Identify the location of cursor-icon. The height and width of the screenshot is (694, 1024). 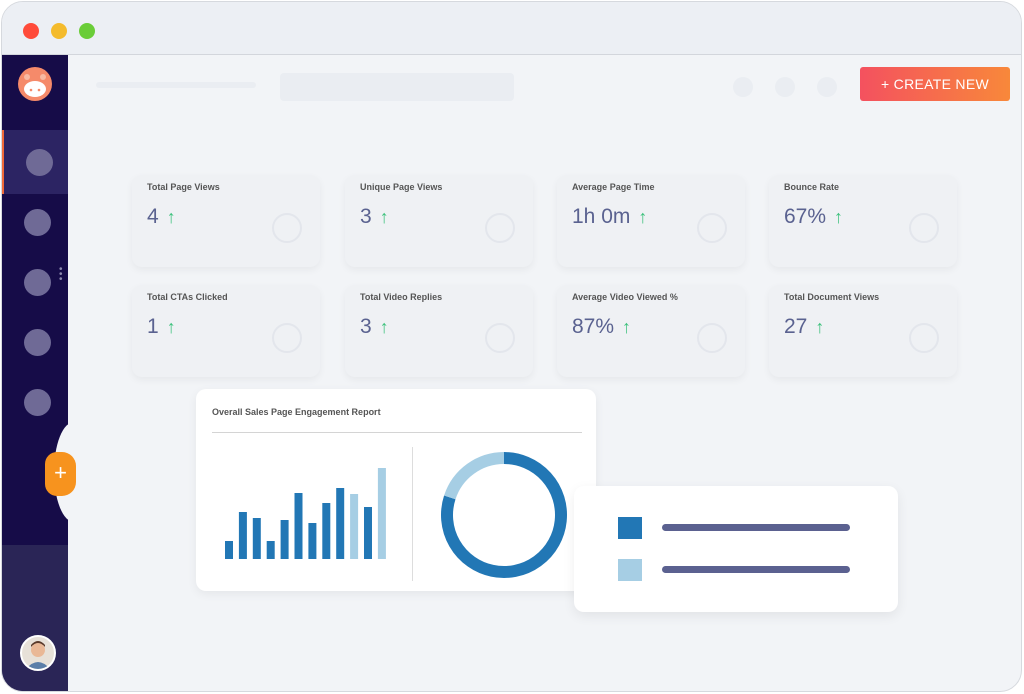
(287, 338).